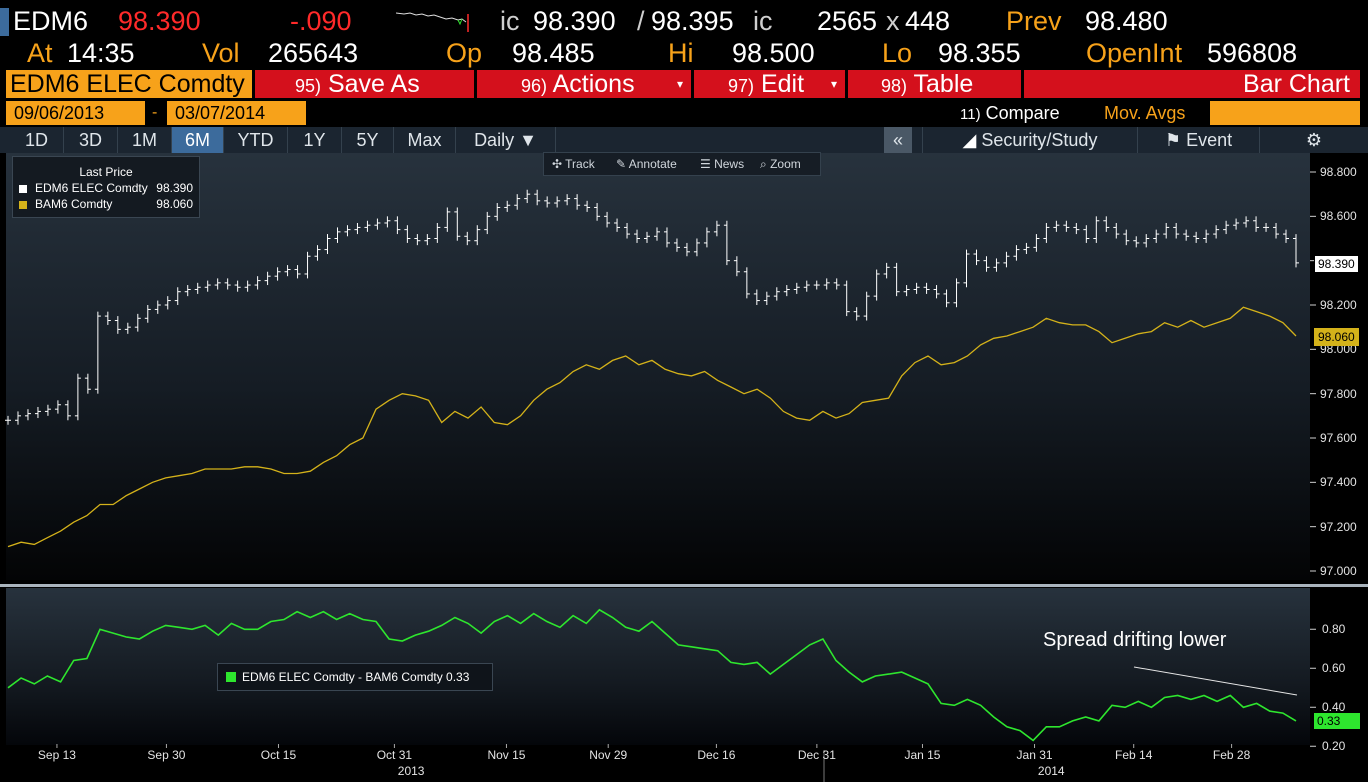  What do you see at coordinates (315, 140) in the screenshot?
I see `tab-1y: 1Y` at bounding box center [315, 140].